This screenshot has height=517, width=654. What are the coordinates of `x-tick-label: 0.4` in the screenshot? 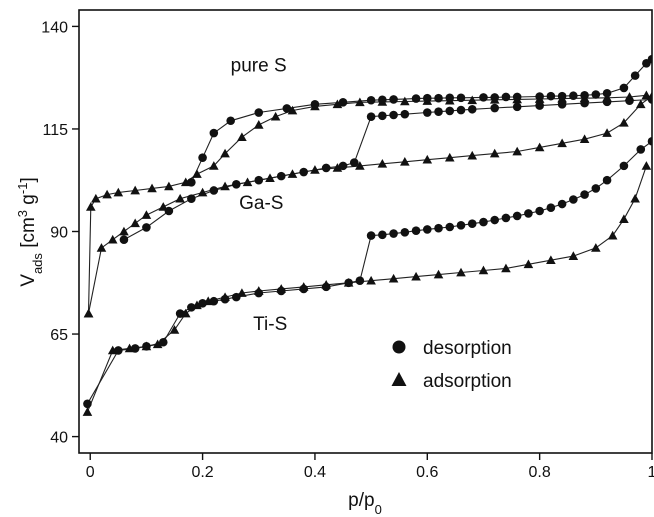 It's located at (315, 472).